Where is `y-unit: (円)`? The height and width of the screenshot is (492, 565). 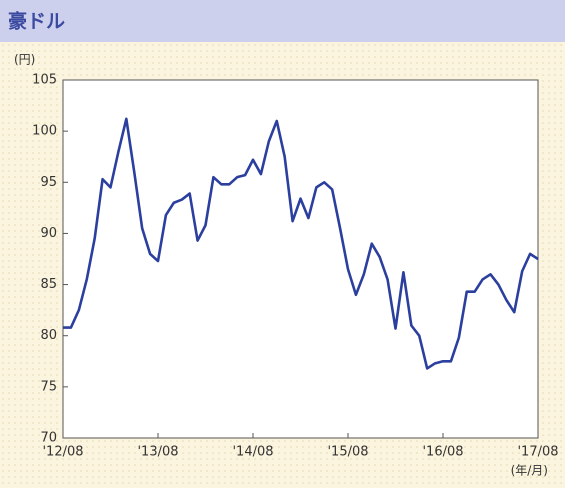 y-unit: (円) is located at coordinates (24, 60).